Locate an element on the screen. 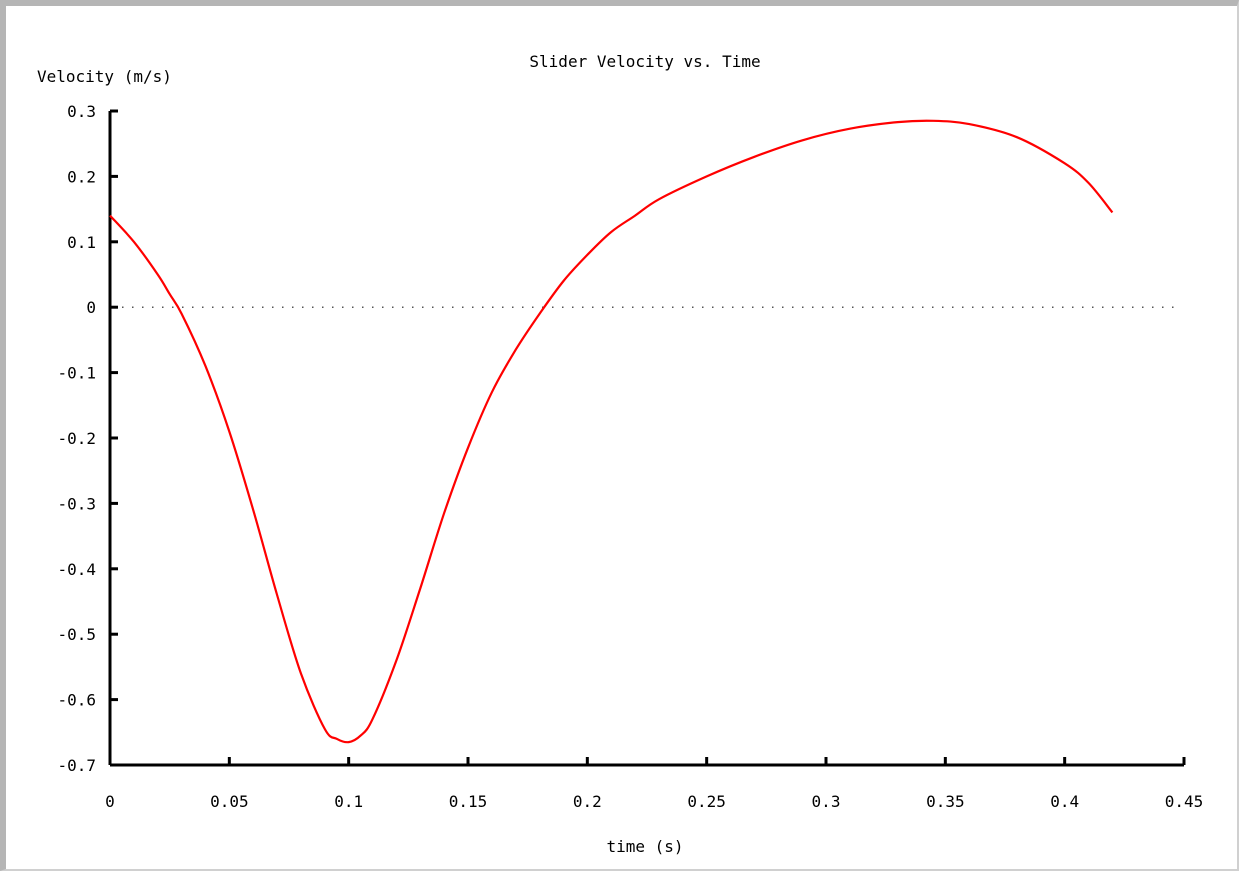  y-tick-label: 0.2 is located at coordinates (81, 176).